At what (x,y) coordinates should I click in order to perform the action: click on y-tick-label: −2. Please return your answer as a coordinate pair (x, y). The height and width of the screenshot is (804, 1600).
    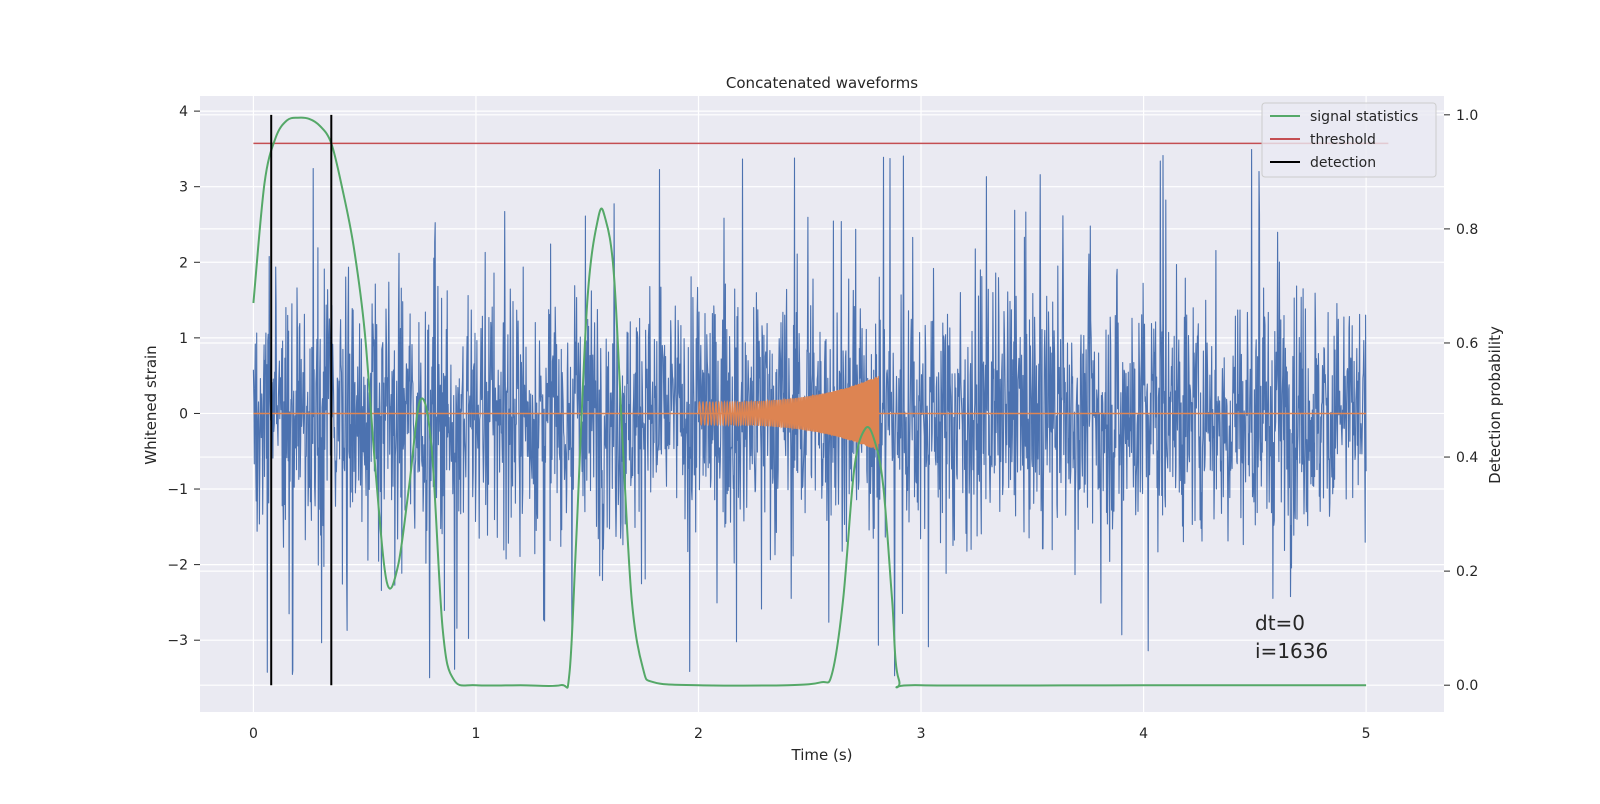
    Looking at the image, I should click on (177, 566).